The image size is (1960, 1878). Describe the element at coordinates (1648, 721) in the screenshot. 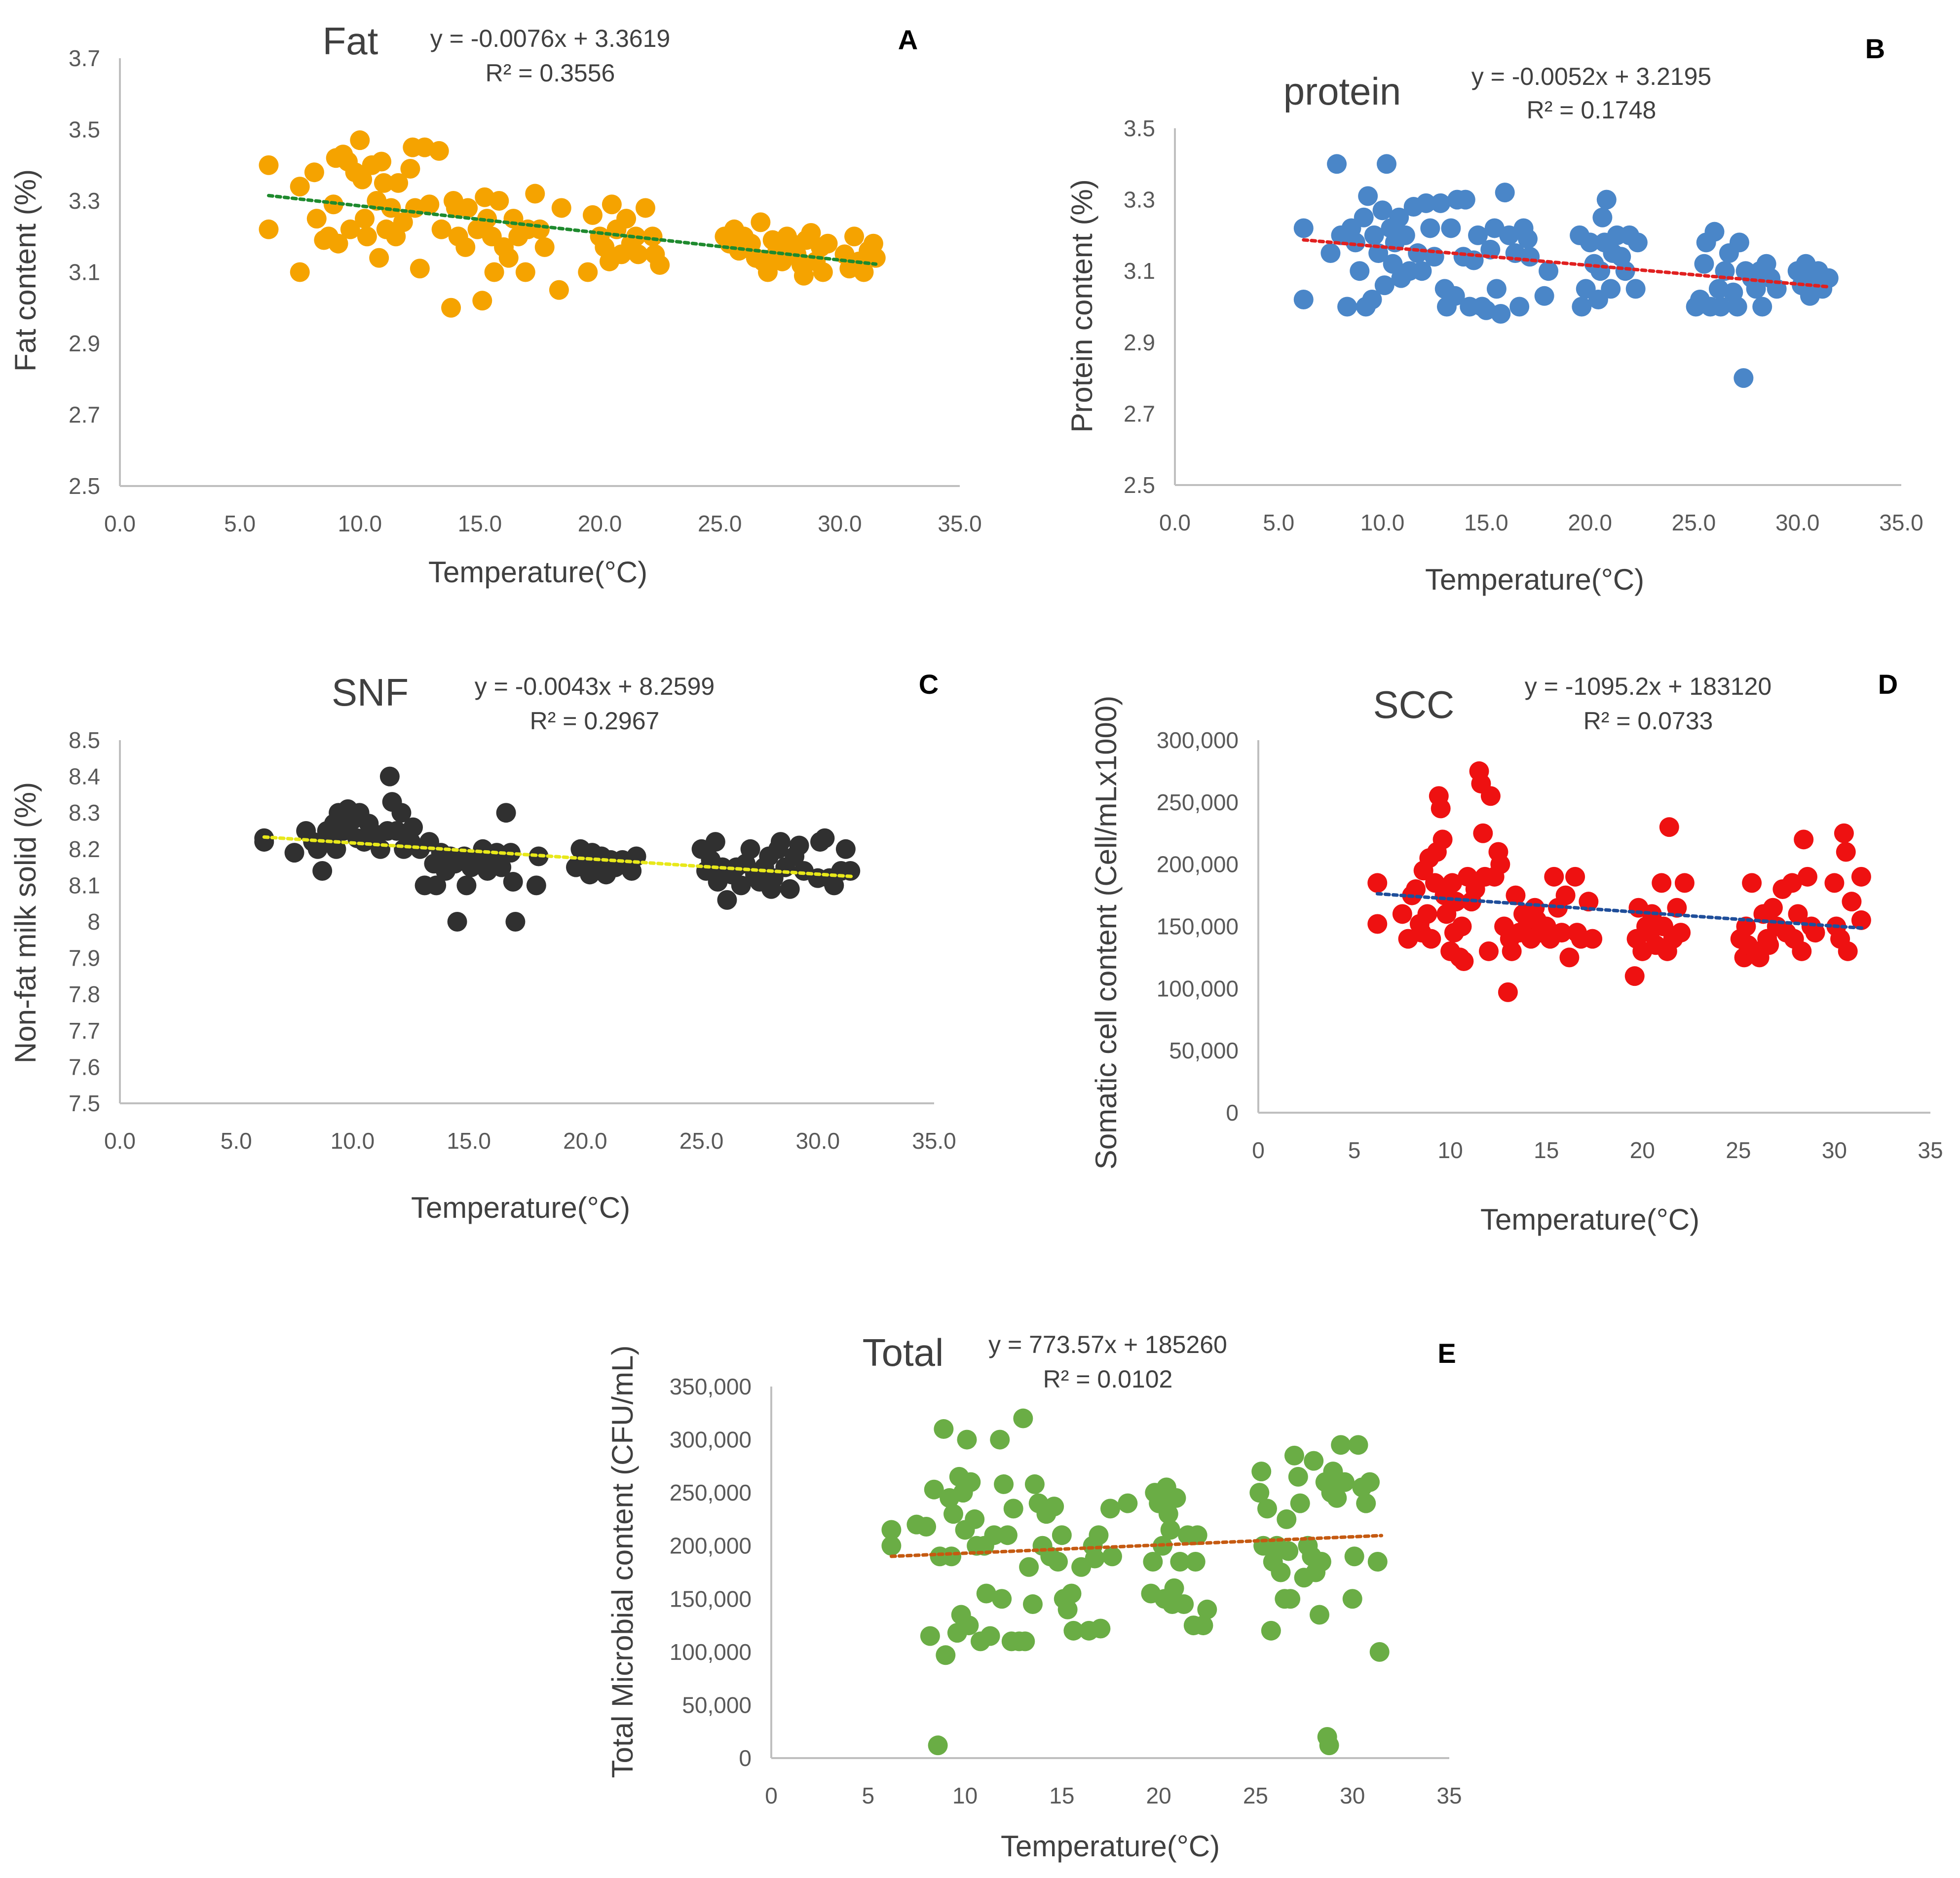

I see `r-squared-label: R² = 0.0733` at that location.